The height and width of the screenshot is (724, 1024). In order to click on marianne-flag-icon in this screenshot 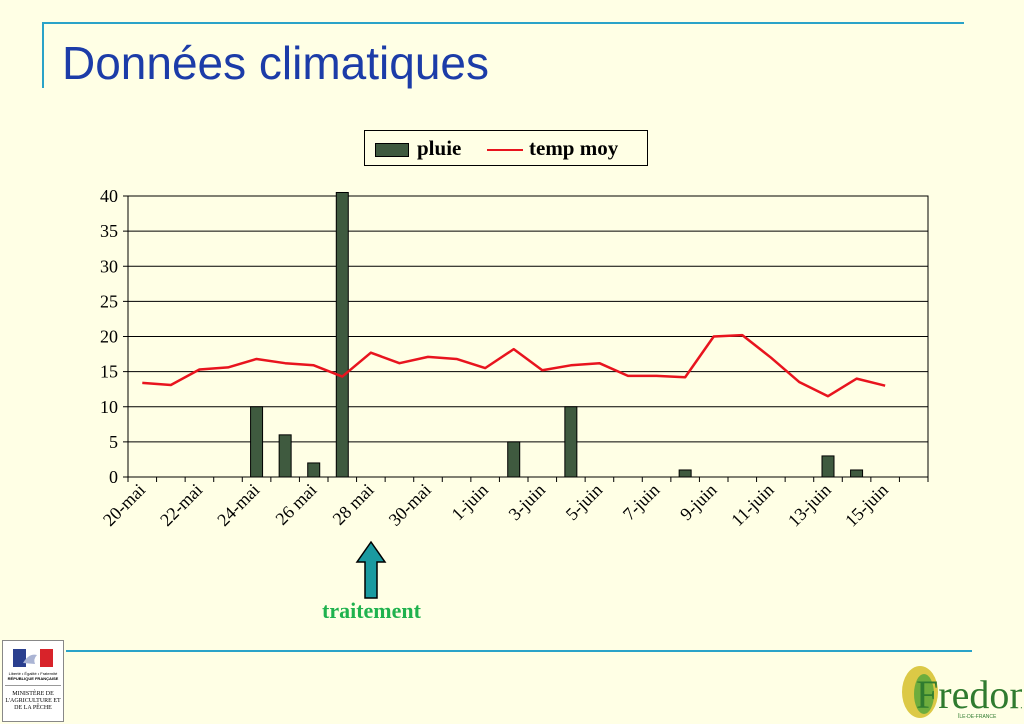, I will do `click(33, 658)`.